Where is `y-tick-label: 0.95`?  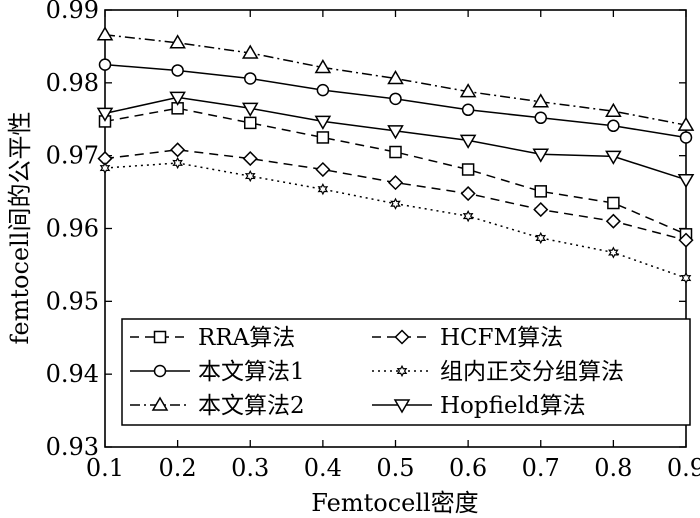
y-tick-label: 0.95 is located at coordinates (72, 301).